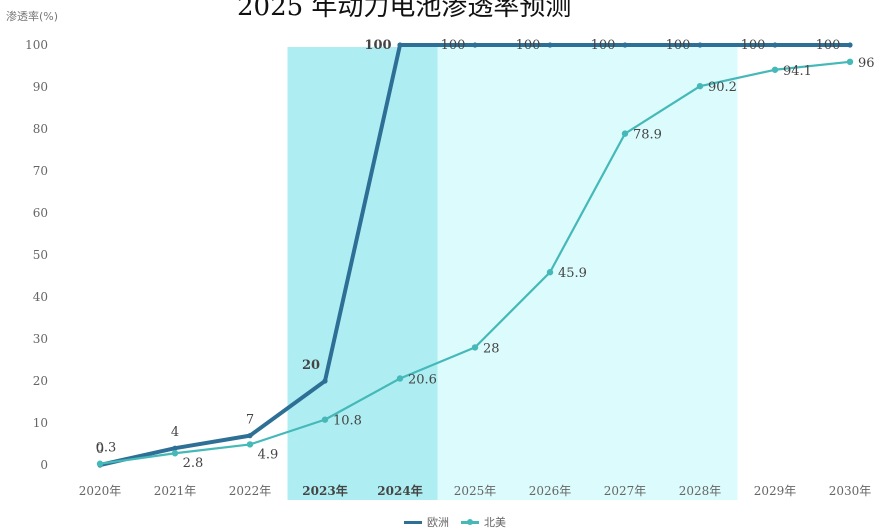 The image size is (884, 532). Describe the element at coordinates (32, 16) in the screenshot. I see `y-axis-unit-label: 渗透率(%)` at that location.